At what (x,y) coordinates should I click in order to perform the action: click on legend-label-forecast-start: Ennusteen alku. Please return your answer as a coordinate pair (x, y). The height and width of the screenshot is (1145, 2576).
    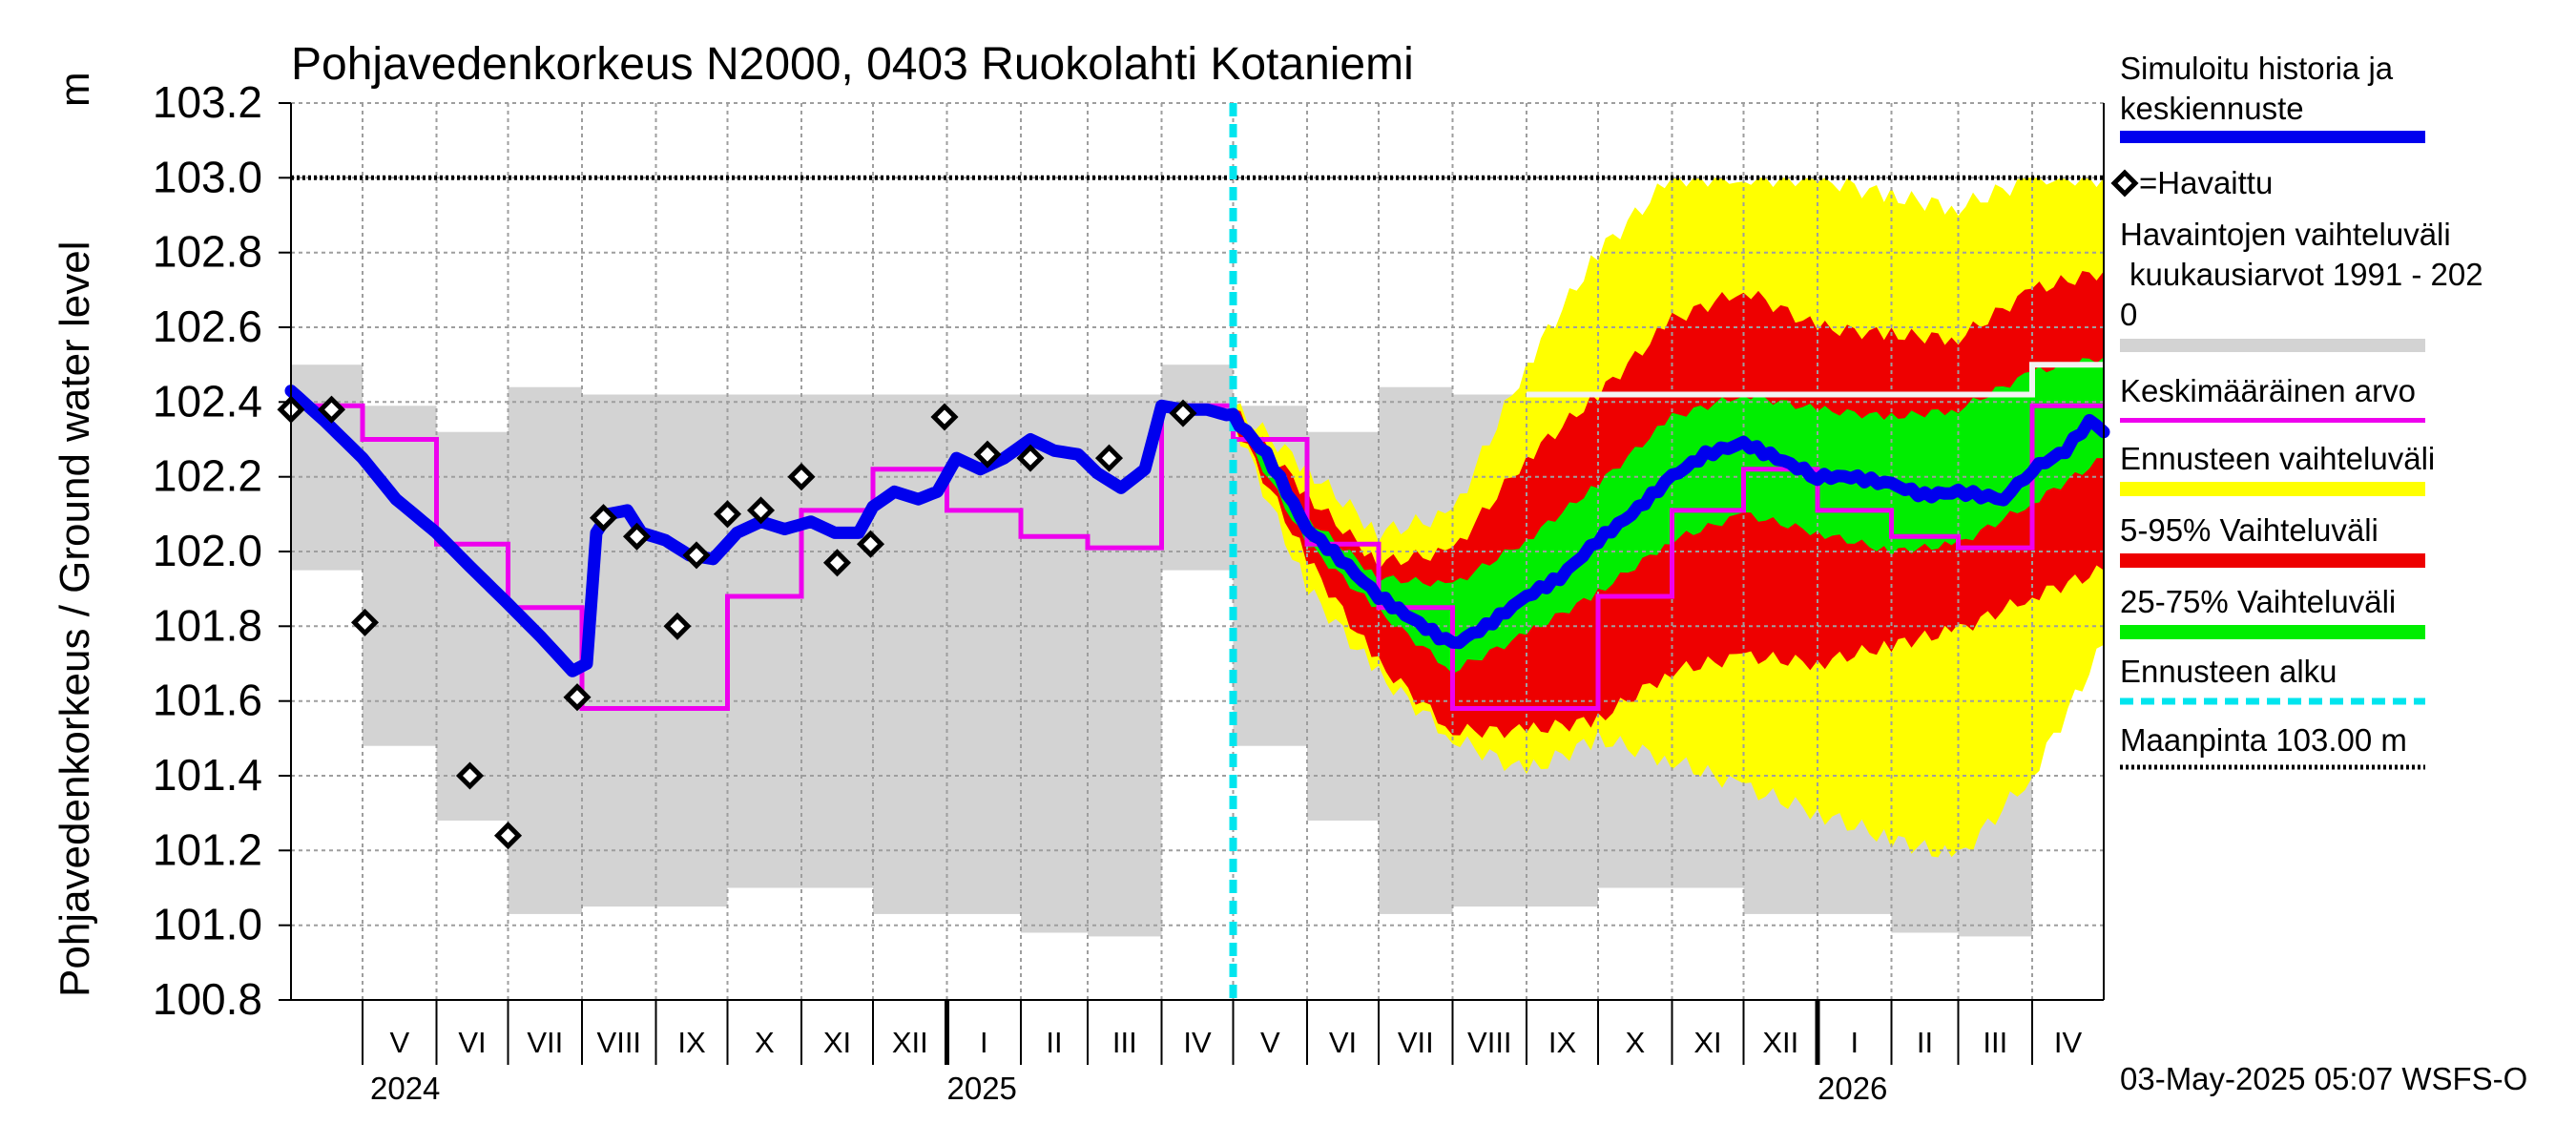
    Looking at the image, I should click on (2228, 671).